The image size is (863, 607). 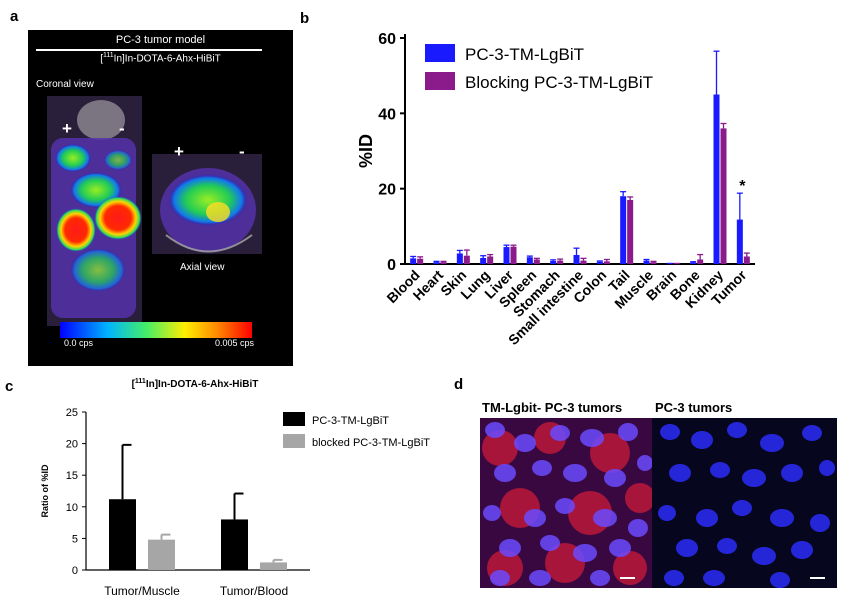 What do you see at coordinates (599, 262) in the screenshot?
I see `bar-tm-lgbit-colon` at bounding box center [599, 262].